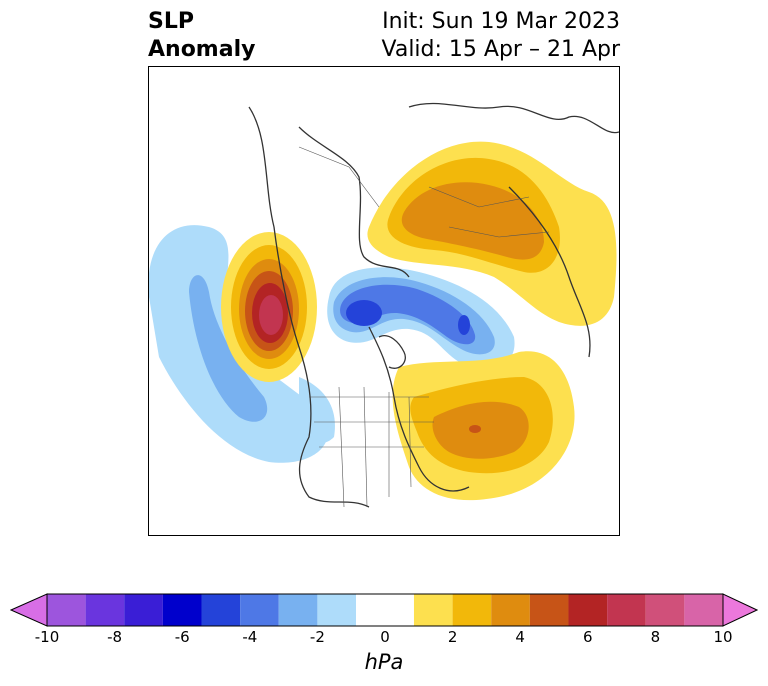 This screenshot has height=686, width=768. What do you see at coordinates (483, 426) in the screenshot?
I see `positive-center-north-atlantic` at bounding box center [483, 426].